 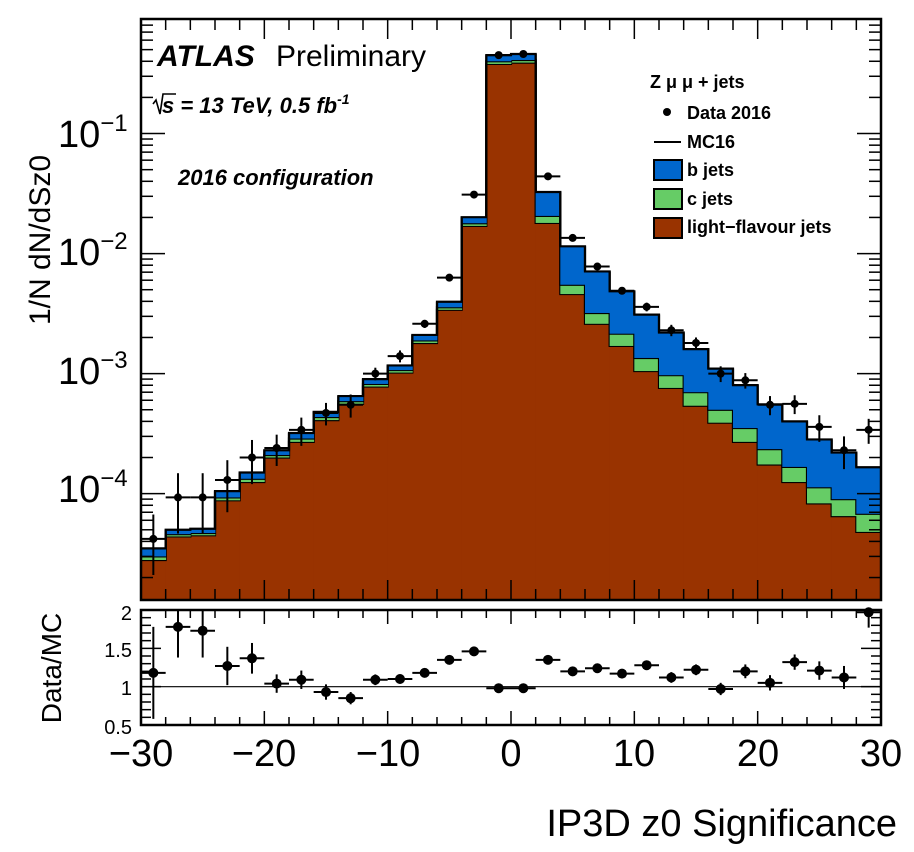 What do you see at coordinates (388, 754) in the screenshot?
I see `x-tick-label: −10` at bounding box center [388, 754].